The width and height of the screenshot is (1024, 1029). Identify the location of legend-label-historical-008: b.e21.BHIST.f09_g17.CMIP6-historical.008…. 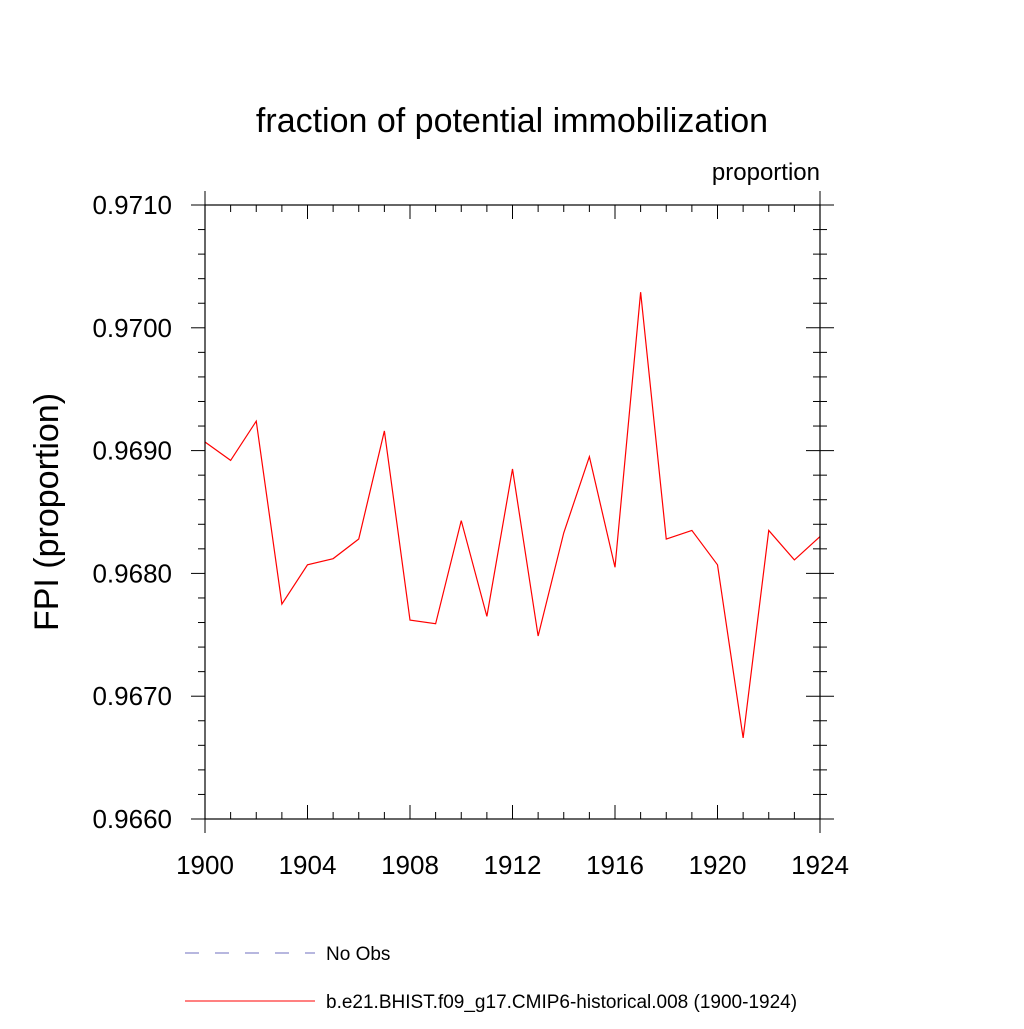
(561, 1002).